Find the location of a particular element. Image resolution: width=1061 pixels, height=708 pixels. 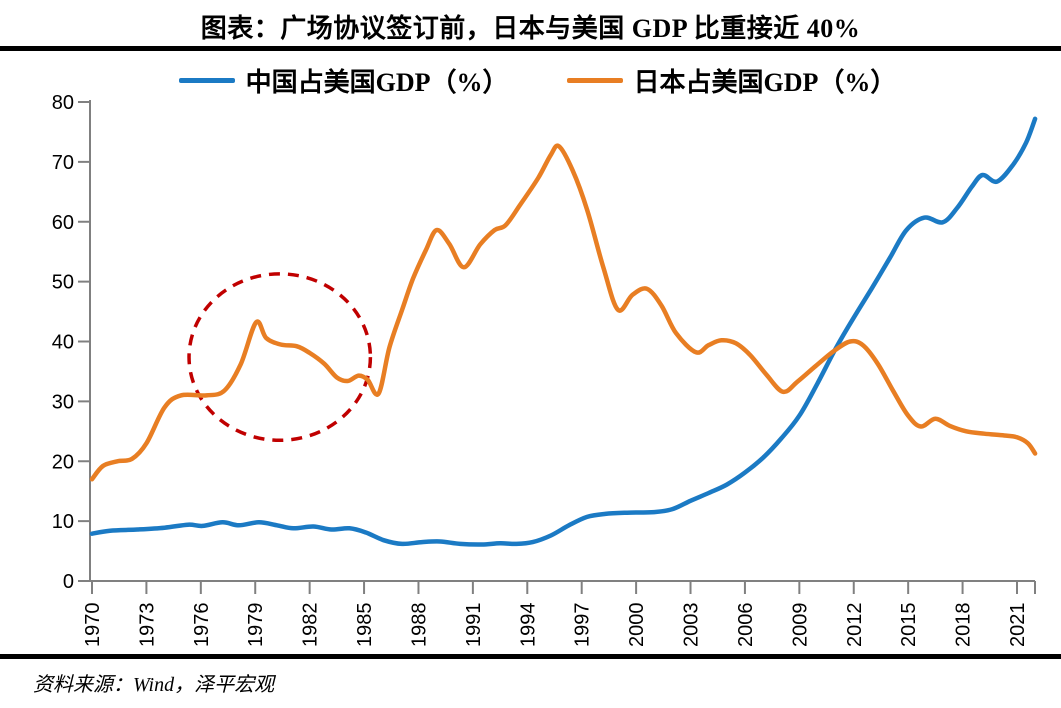

x-tick-label: 2018 is located at coordinates (964, 625).